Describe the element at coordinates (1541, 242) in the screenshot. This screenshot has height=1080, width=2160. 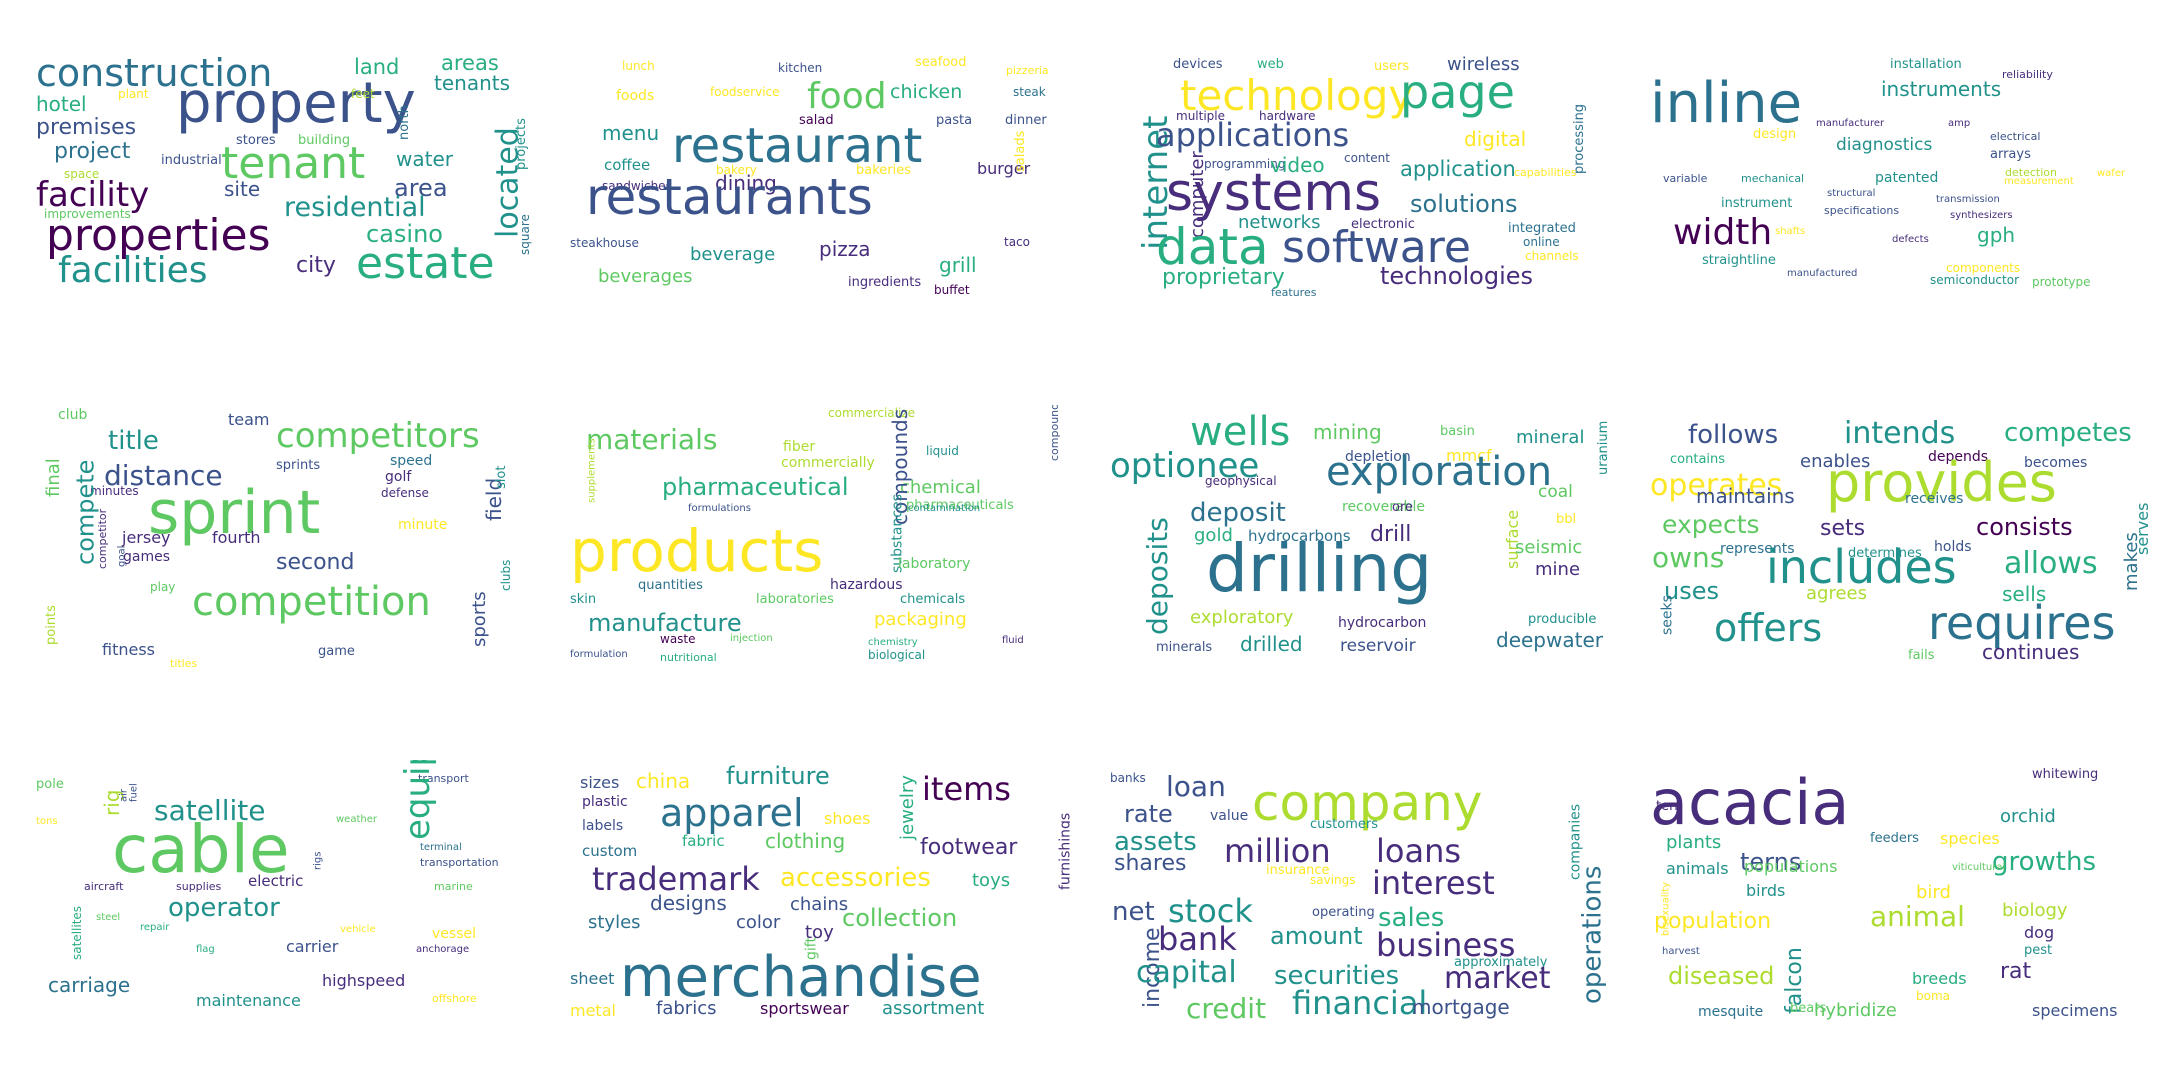
I see `word-online: online` at that location.